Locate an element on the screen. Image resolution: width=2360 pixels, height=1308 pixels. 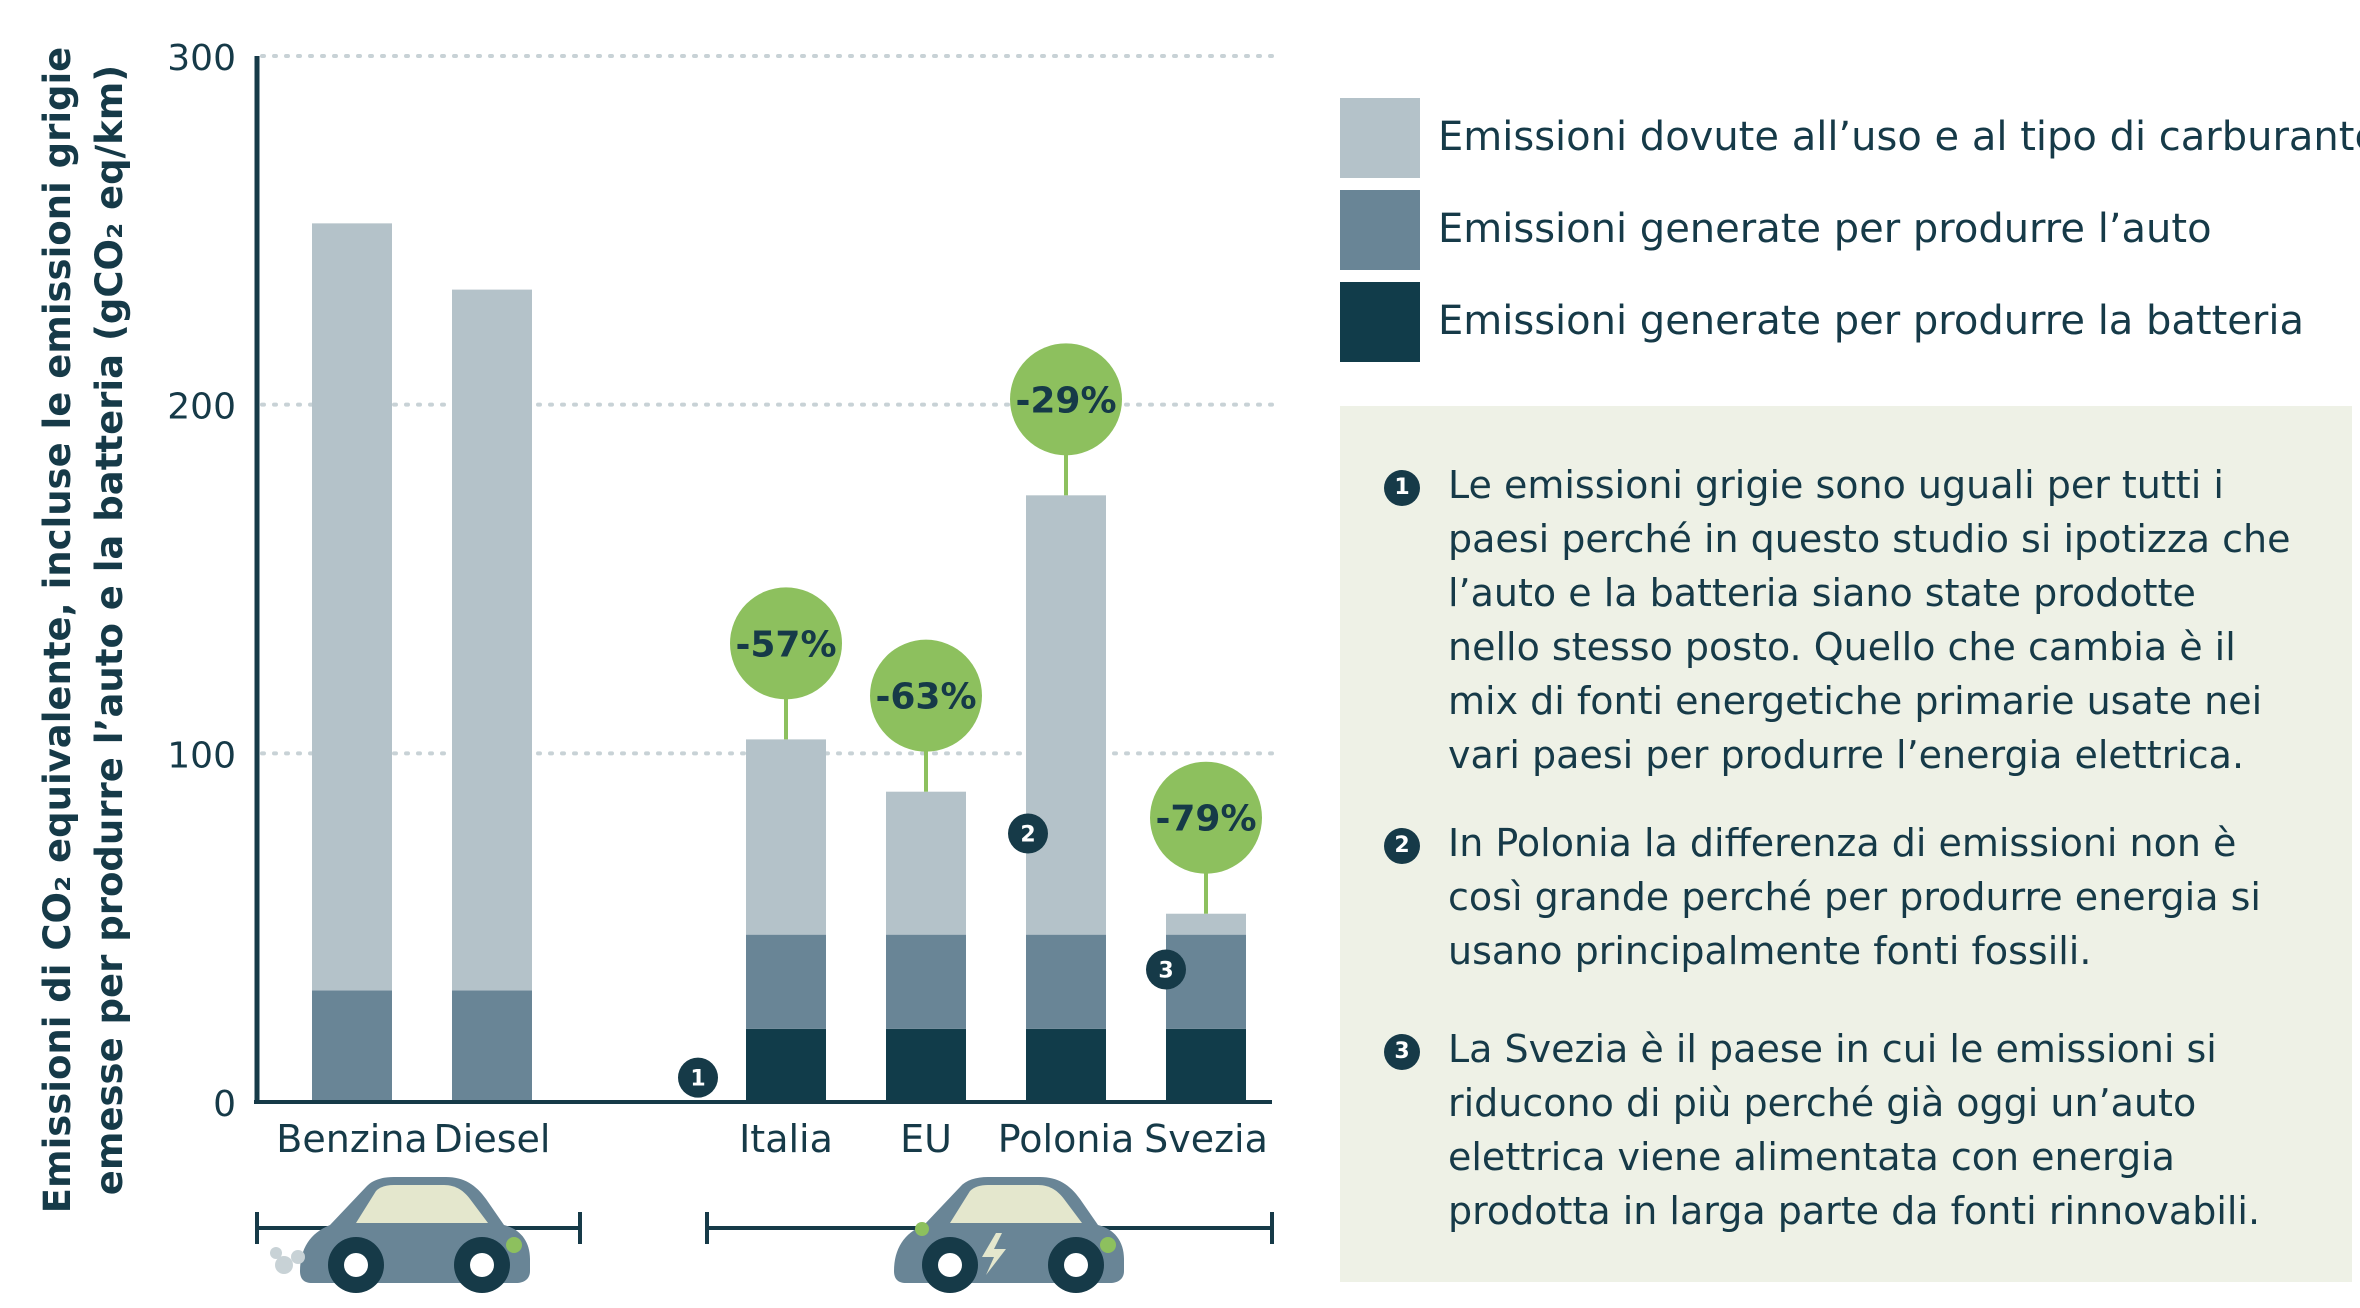
y-tick-label-0: 0 is located at coordinates (224, 1104).